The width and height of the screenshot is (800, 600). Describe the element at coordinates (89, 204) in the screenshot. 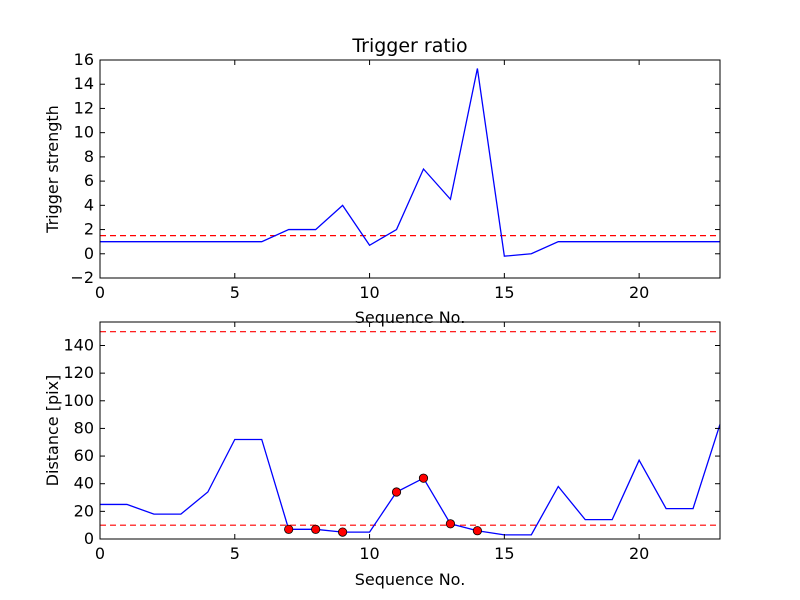

I see `y-tick-label: 4` at that location.